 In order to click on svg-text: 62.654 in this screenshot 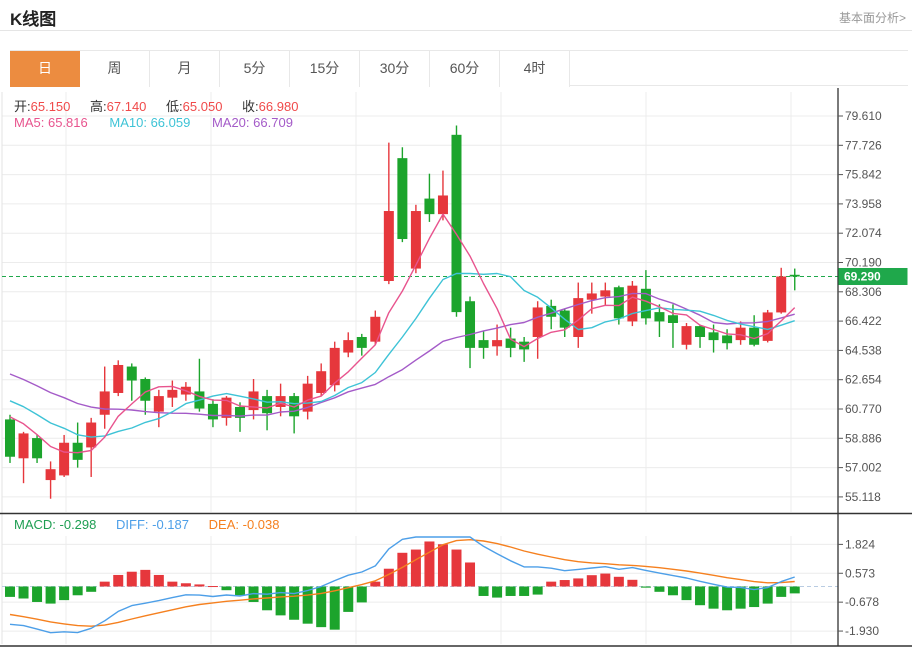, I will do `click(863, 380)`.